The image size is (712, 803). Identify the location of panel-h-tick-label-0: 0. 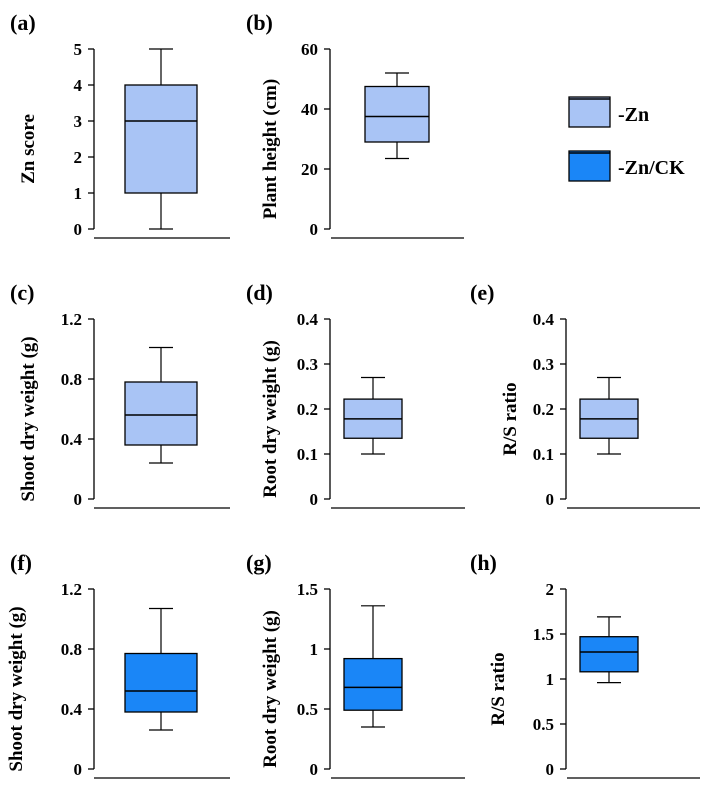
(550, 769).